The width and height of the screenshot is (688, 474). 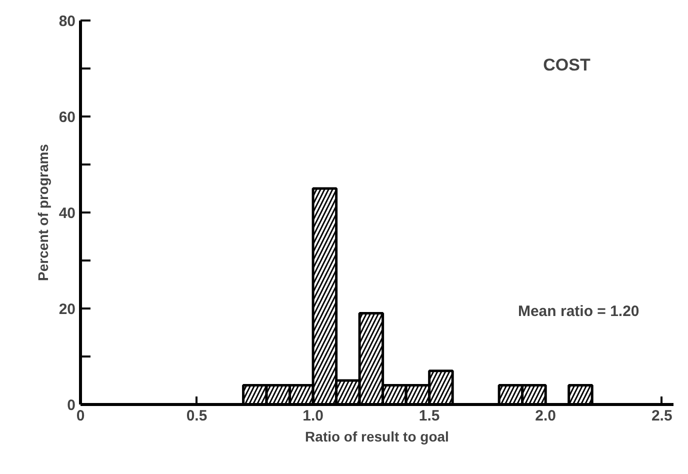 What do you see at coordinates (377, 436) in the screenshot?
I see `x-axis-title: Ratio of result to goal` at bounding box center [377, 436].